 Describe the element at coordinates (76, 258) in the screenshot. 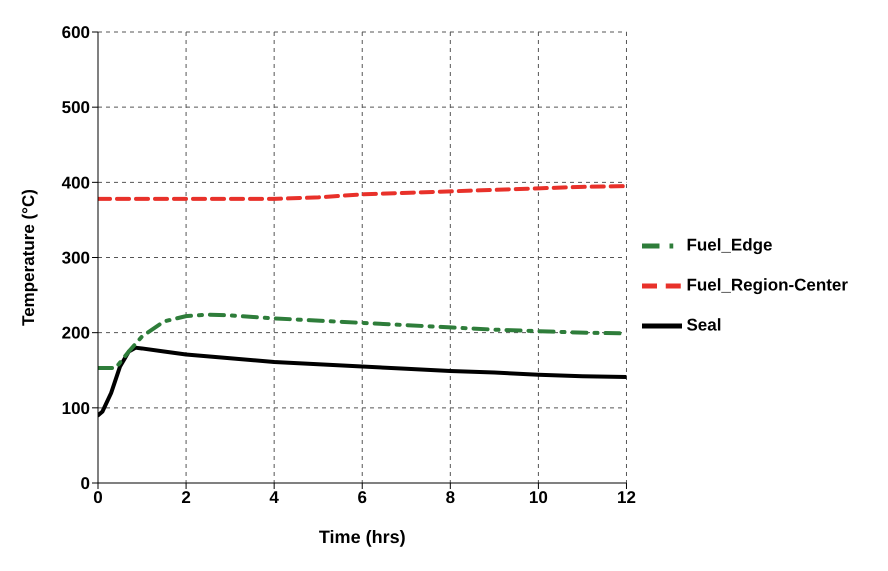

I see `y-tick-label: 300` at that location.